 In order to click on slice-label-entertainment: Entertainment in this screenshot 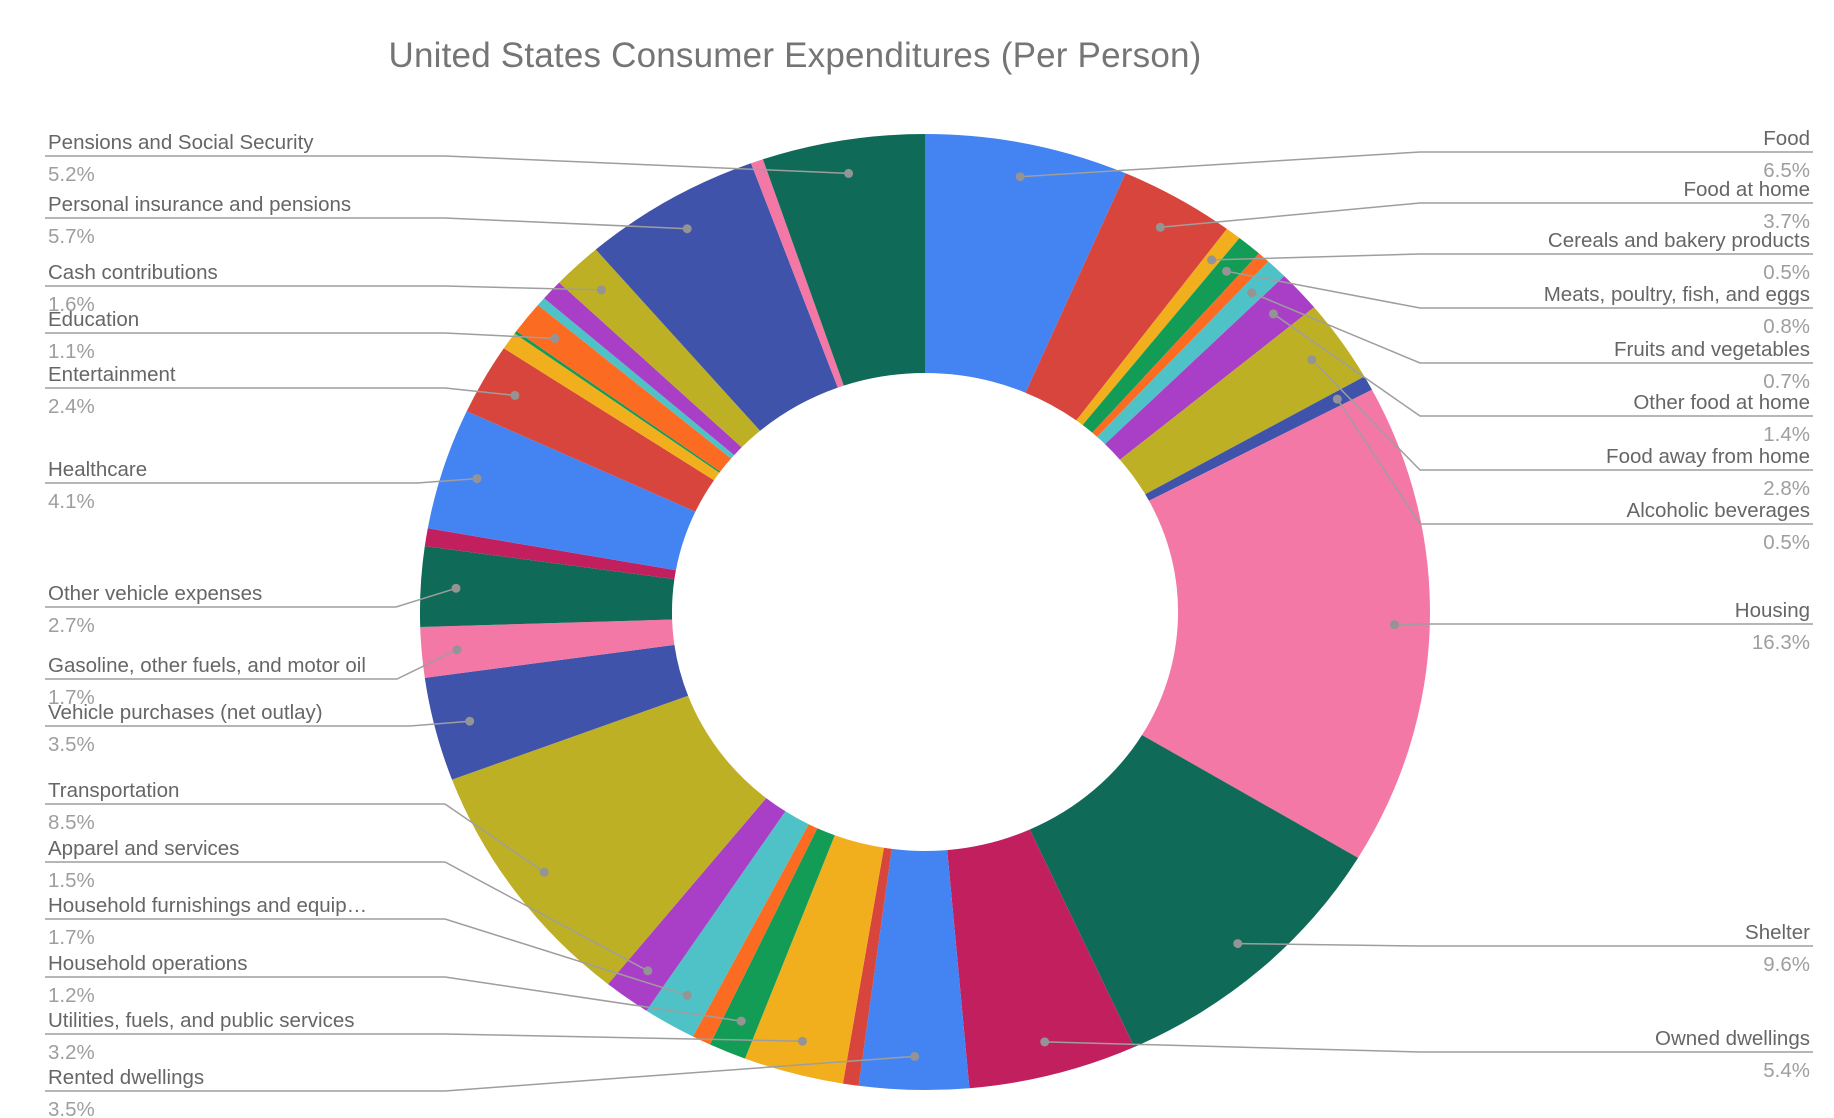, I will do `click(112, 374)`.